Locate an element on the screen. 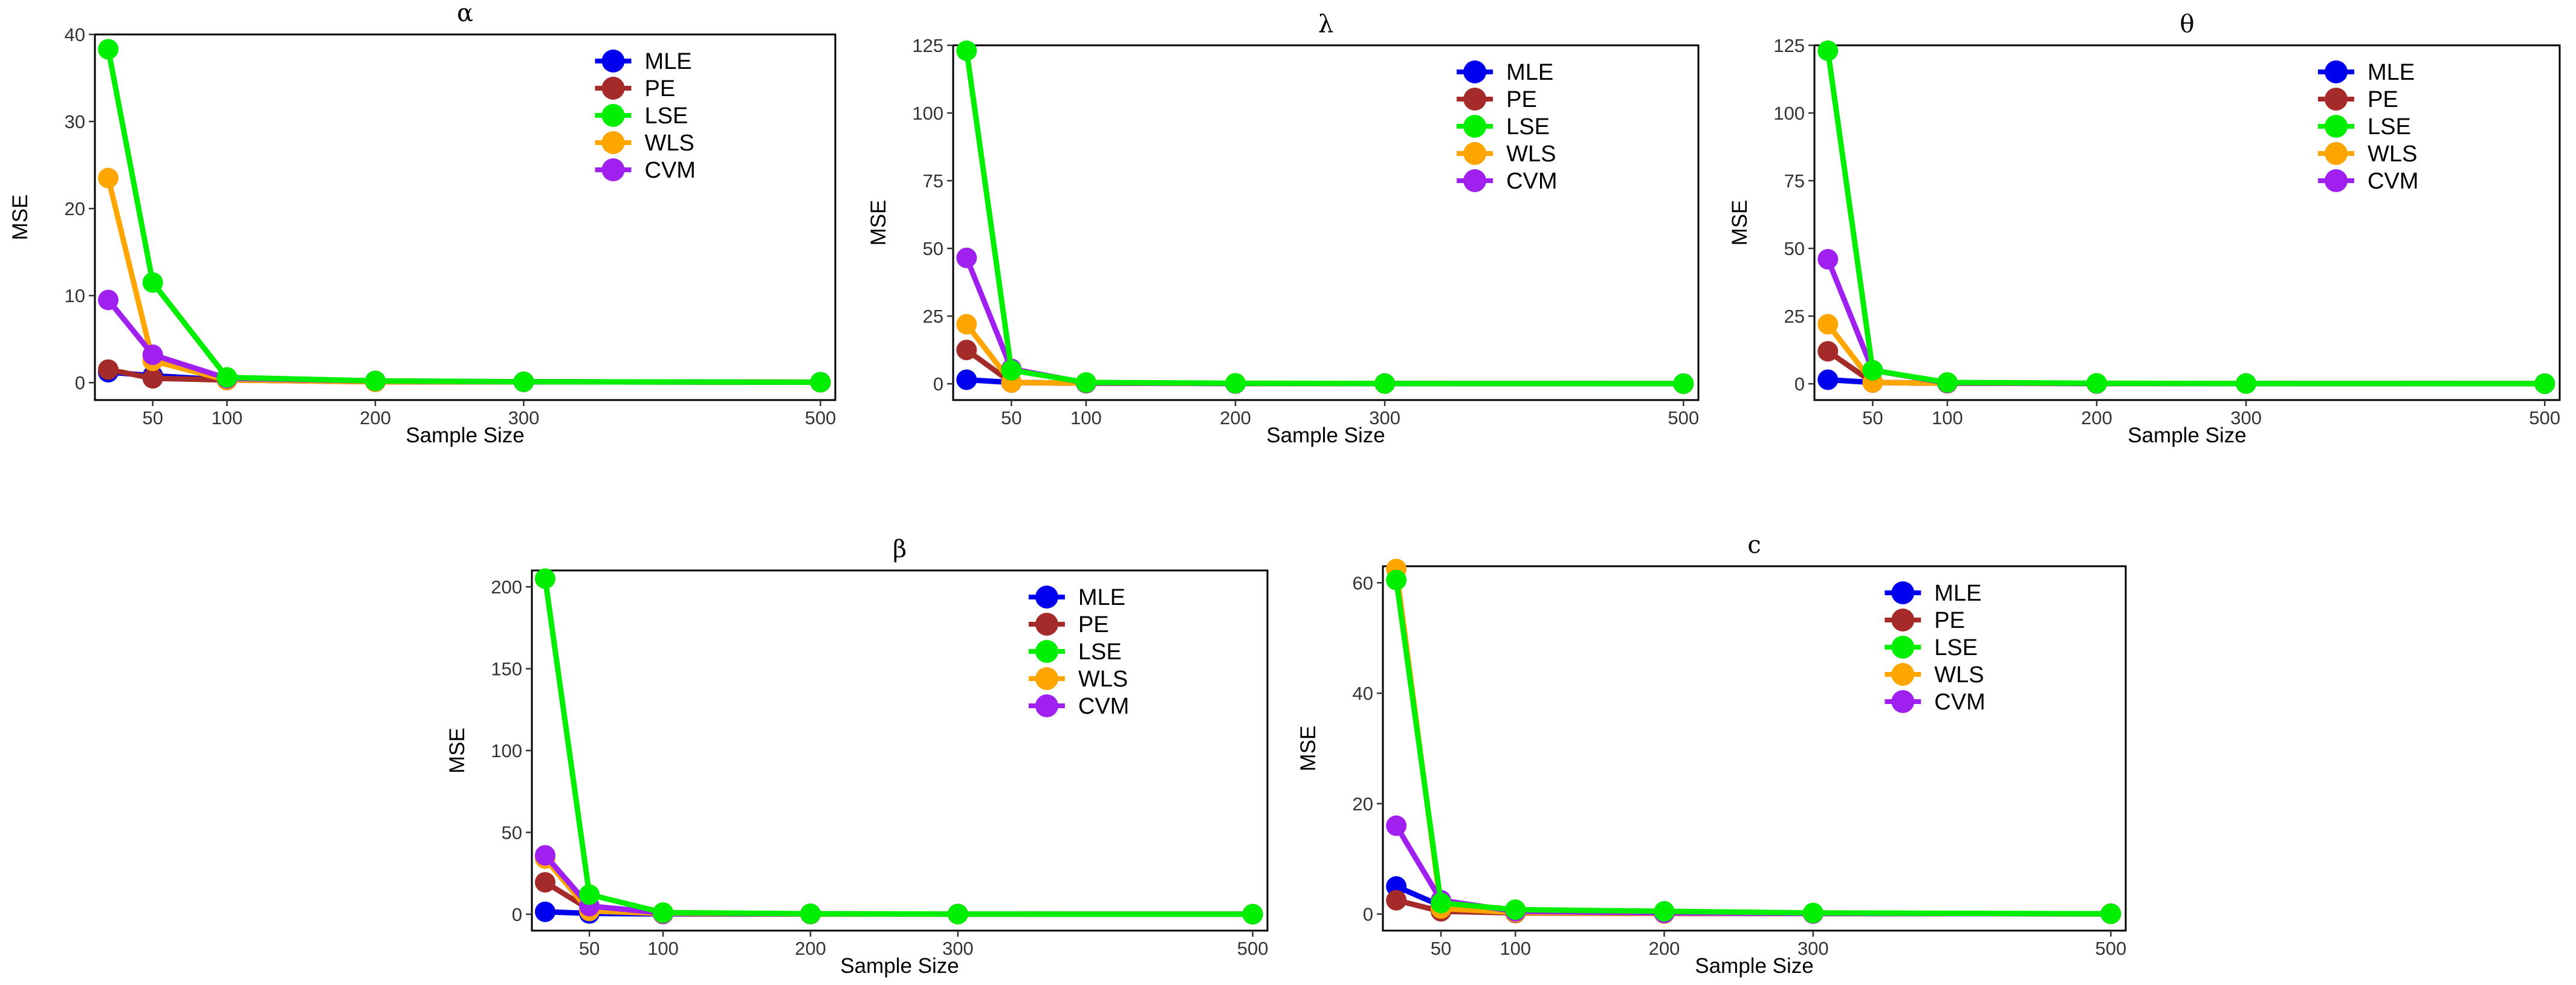 The width and height of the screenshot is (2576, 985). y-tick-label: 200 is located at coordinates (506, 587).